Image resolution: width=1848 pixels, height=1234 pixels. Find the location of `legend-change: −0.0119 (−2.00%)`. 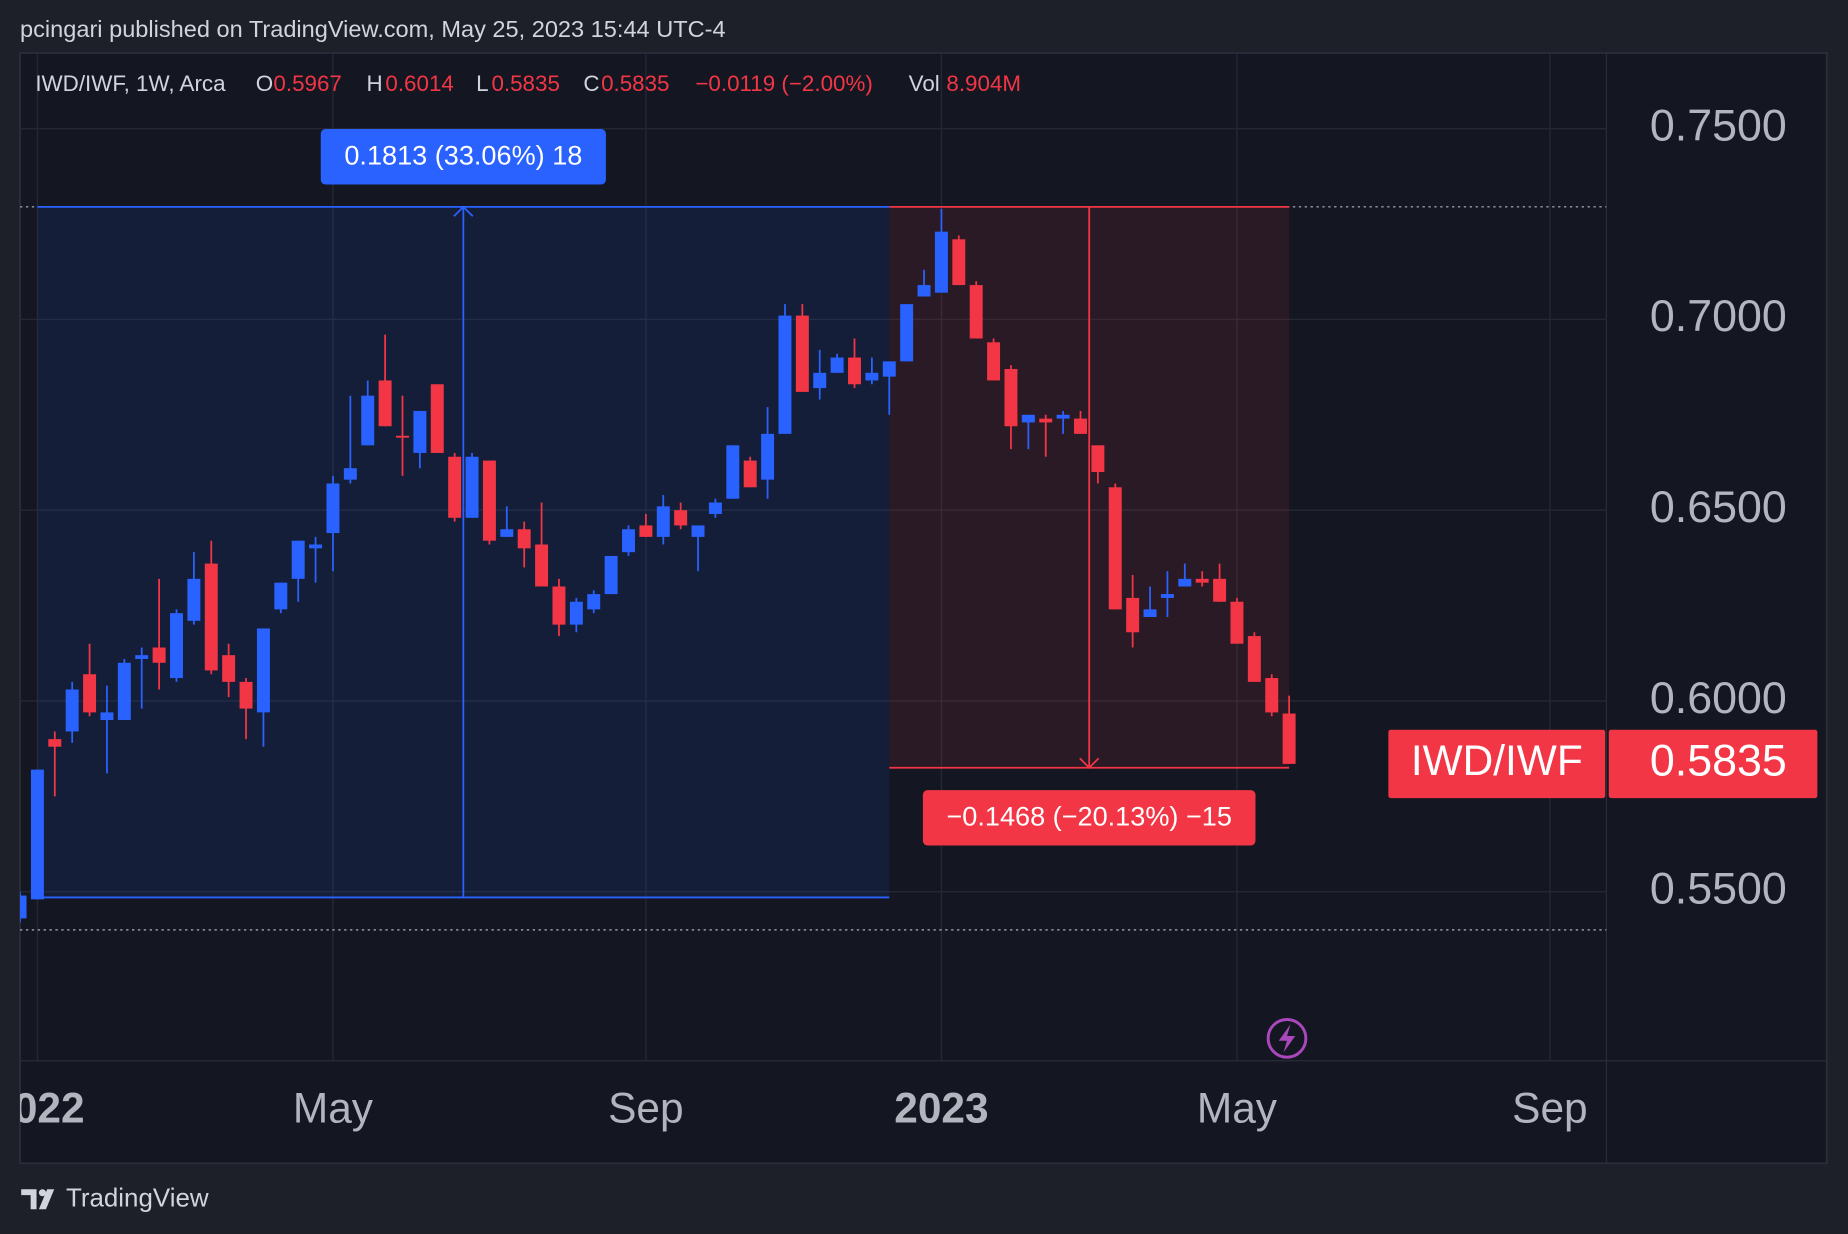

legend-change: −0.0119 (−2.00%) is located at coordinates (783, 83).